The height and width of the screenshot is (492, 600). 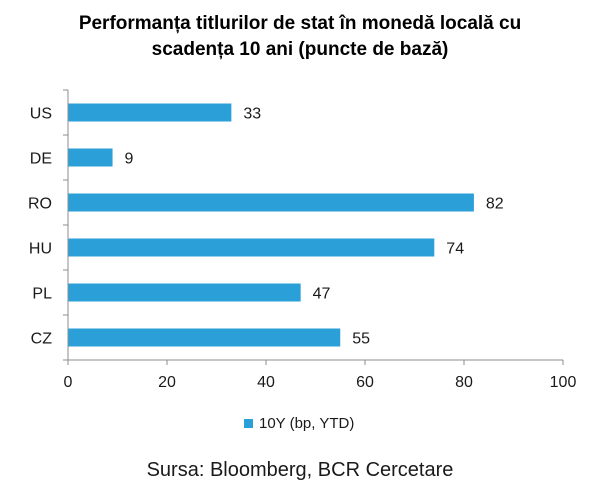 What do you see at coordinates (204, 337) in the screenshot?
I see `bar-cz` at bounding box center [204, 337].